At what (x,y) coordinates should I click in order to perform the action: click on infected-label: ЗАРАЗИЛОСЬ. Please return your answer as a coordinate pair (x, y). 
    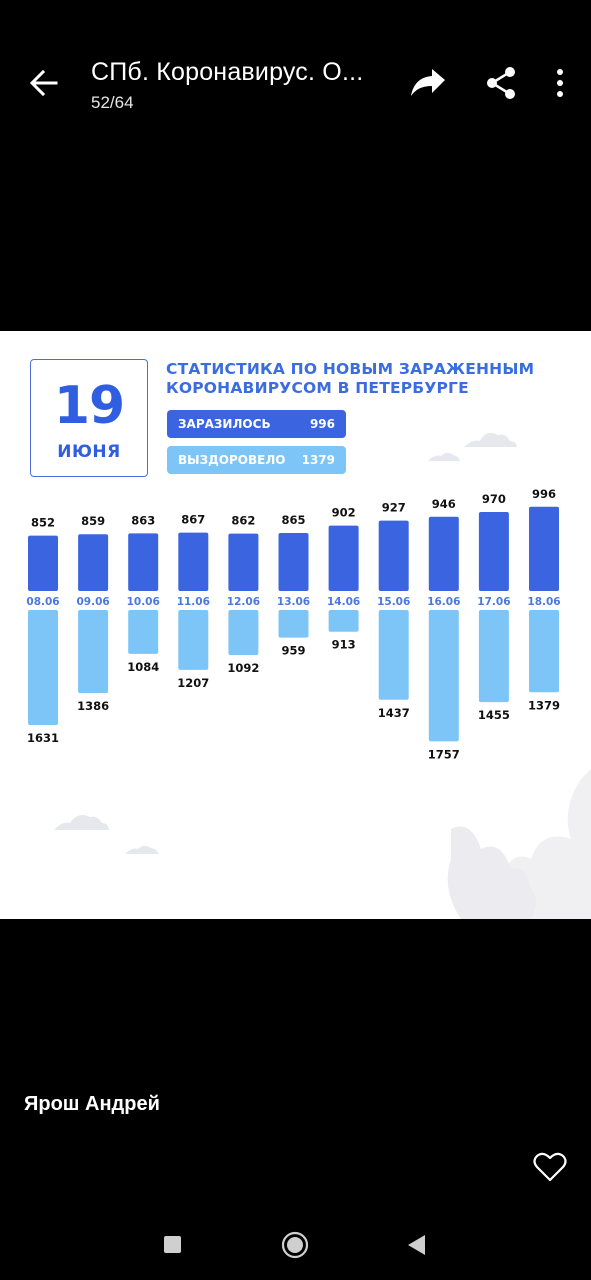
    Looking at the image, I should click on (224, 424).